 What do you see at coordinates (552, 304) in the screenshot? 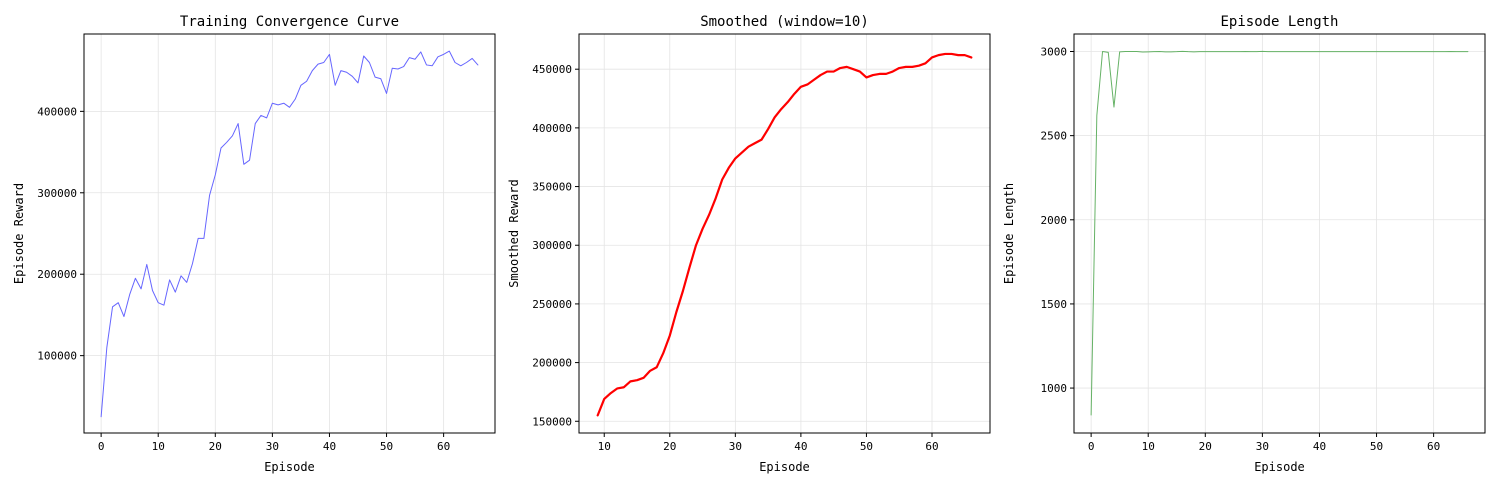
I see `y-tick-label: 250000` at bounding box center [552, 304].